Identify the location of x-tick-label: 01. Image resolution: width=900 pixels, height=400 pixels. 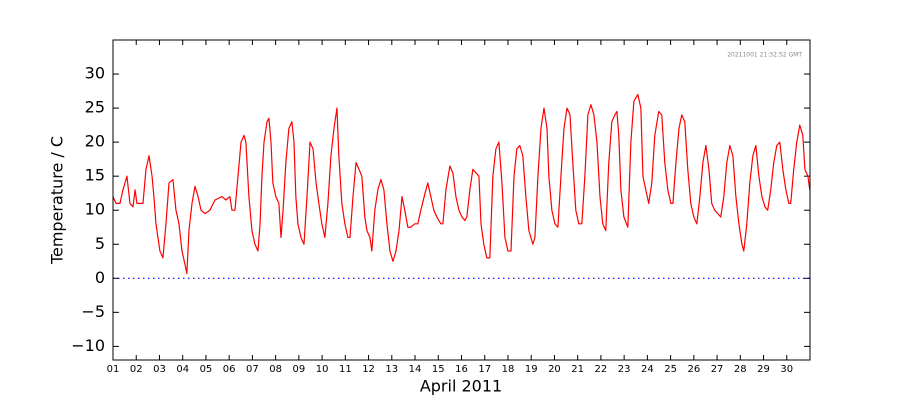
(113, 369).